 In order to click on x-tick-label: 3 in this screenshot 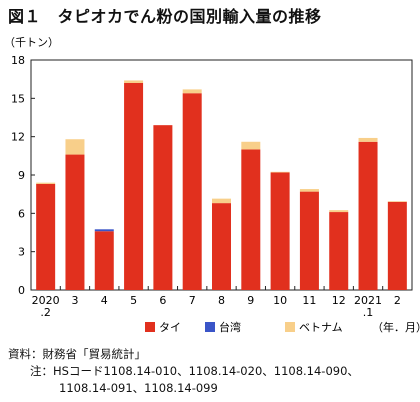, I will do `click(74, 300)`.